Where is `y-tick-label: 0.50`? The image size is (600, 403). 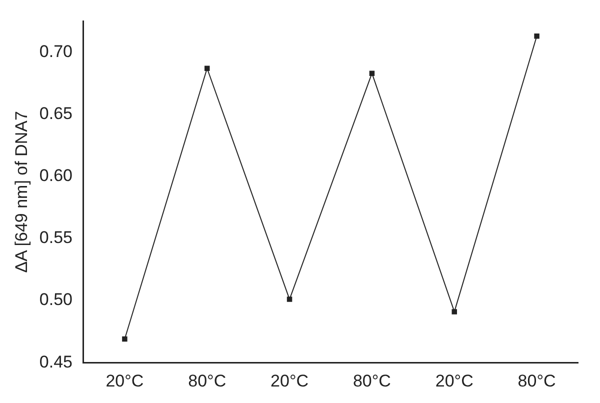
y-tick-label: 0.50 is located at coordinates (55, 300).